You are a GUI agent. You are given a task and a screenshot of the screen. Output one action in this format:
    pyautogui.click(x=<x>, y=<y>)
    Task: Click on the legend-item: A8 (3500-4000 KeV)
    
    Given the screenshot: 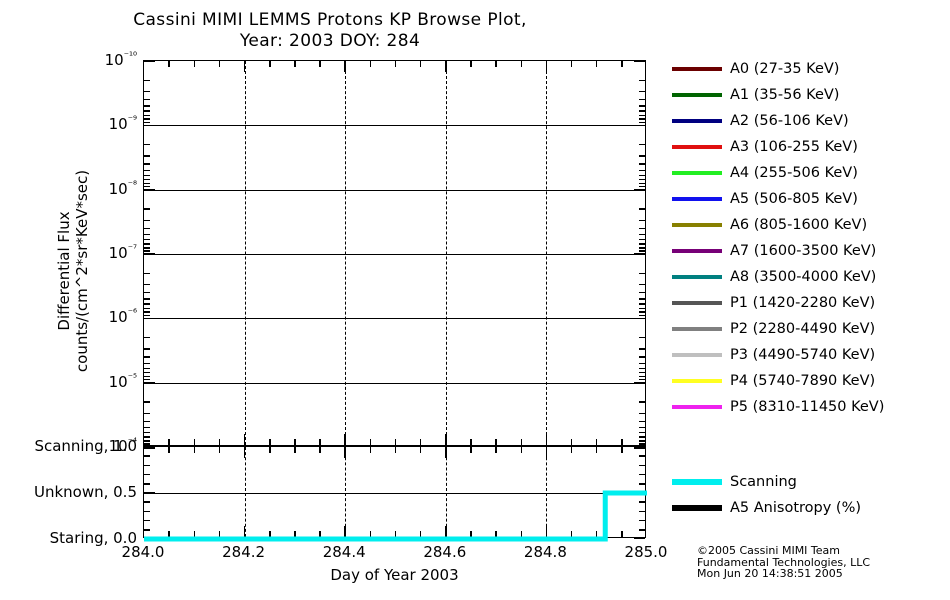 What is the action you would take?
    pyautogui.click(x=774, y=277)
    